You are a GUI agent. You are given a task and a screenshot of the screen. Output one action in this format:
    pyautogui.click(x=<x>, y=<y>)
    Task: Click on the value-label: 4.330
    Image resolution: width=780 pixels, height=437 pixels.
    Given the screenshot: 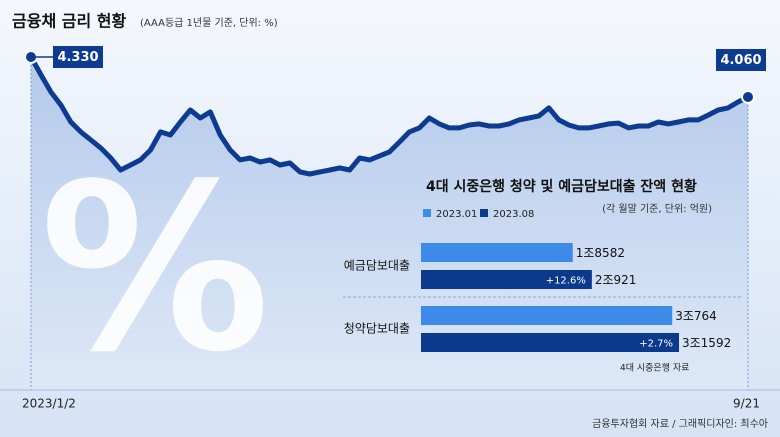 What is the action you would take?
    pyautogui.click(x=77, y=57)
    